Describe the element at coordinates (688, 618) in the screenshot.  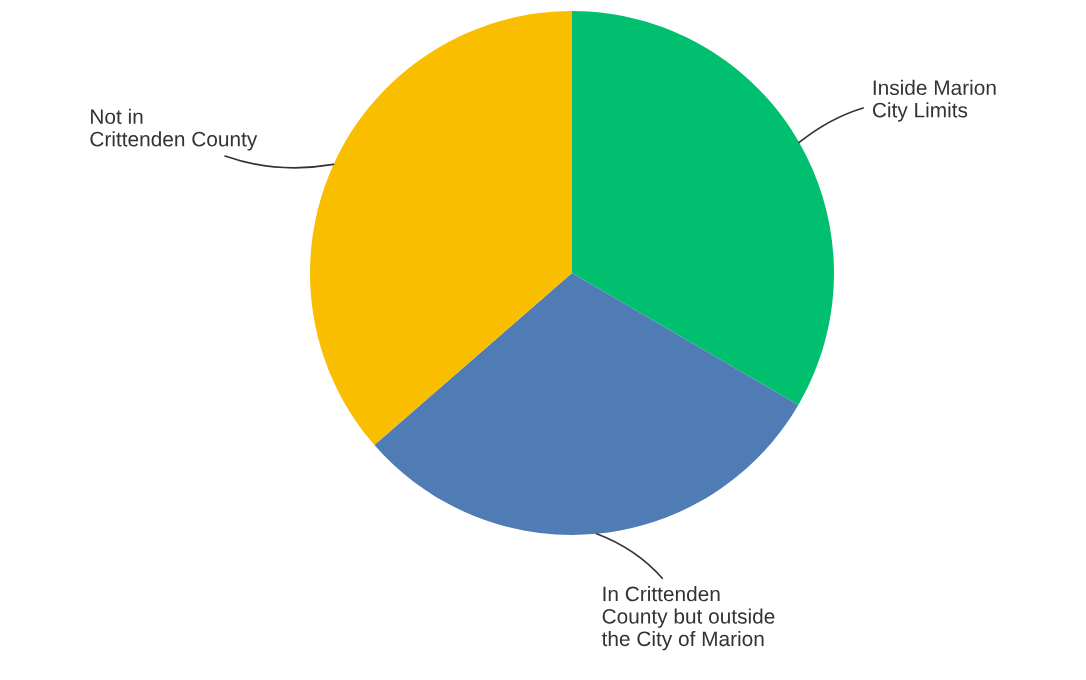
I see `slice-label: In Crittenden County but outside the City of Marion` at that location.